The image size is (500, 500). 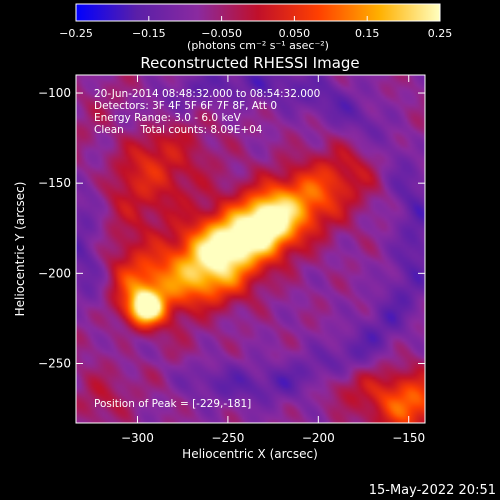 What do you see at coordinates (249, 63) in the screenshot?
I see `chart-title: Reconstructed RHESSI Image` at bounding box center [249, 63].